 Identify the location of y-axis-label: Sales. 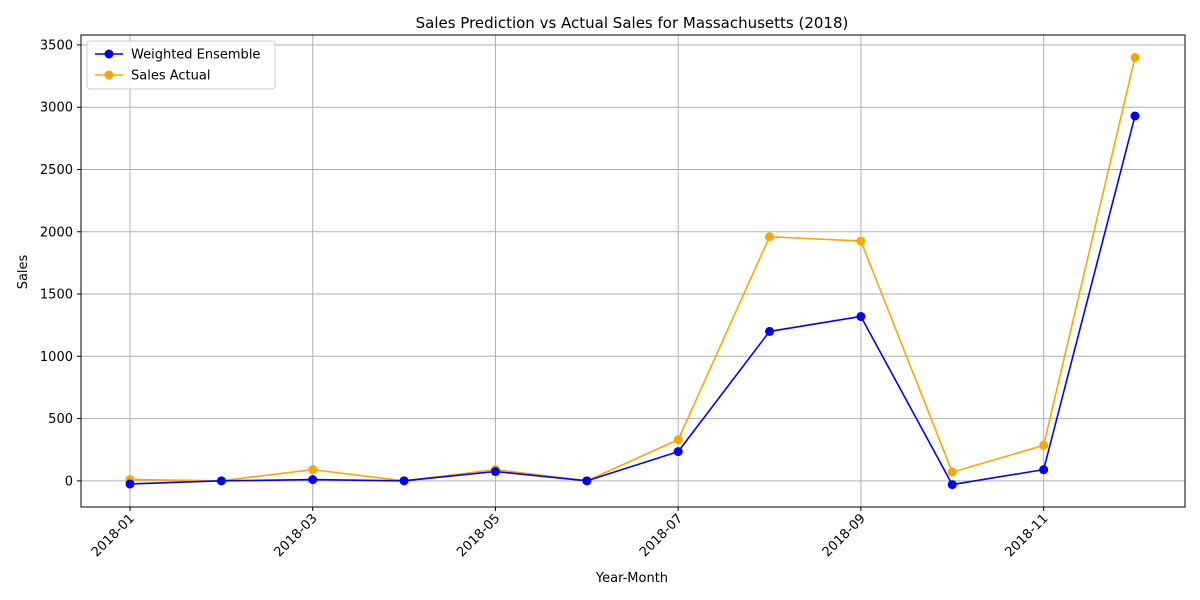
(23, 271).